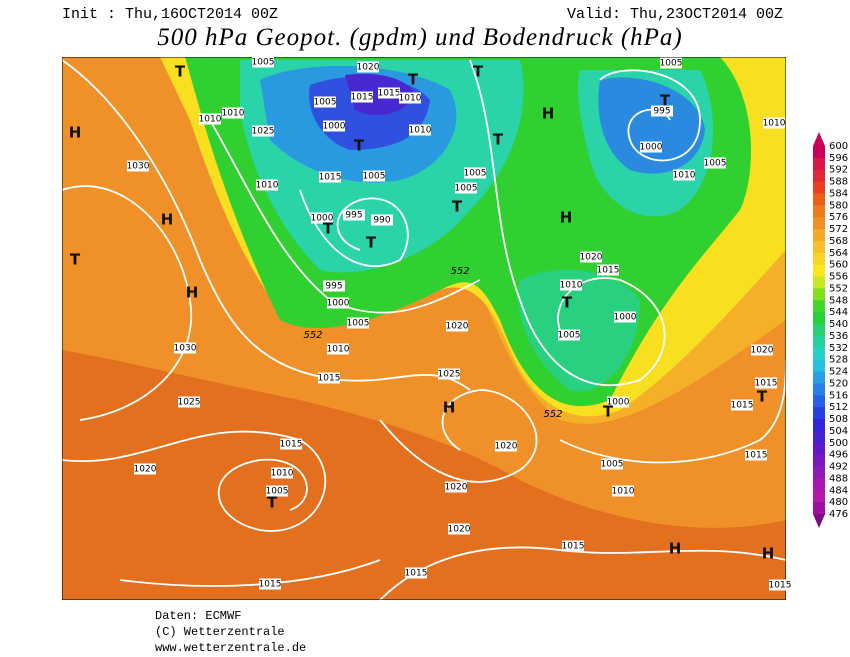  Describe the element at coordinates (838, 467) in the screenshot. I see `colorbar-label: 492` at that location.